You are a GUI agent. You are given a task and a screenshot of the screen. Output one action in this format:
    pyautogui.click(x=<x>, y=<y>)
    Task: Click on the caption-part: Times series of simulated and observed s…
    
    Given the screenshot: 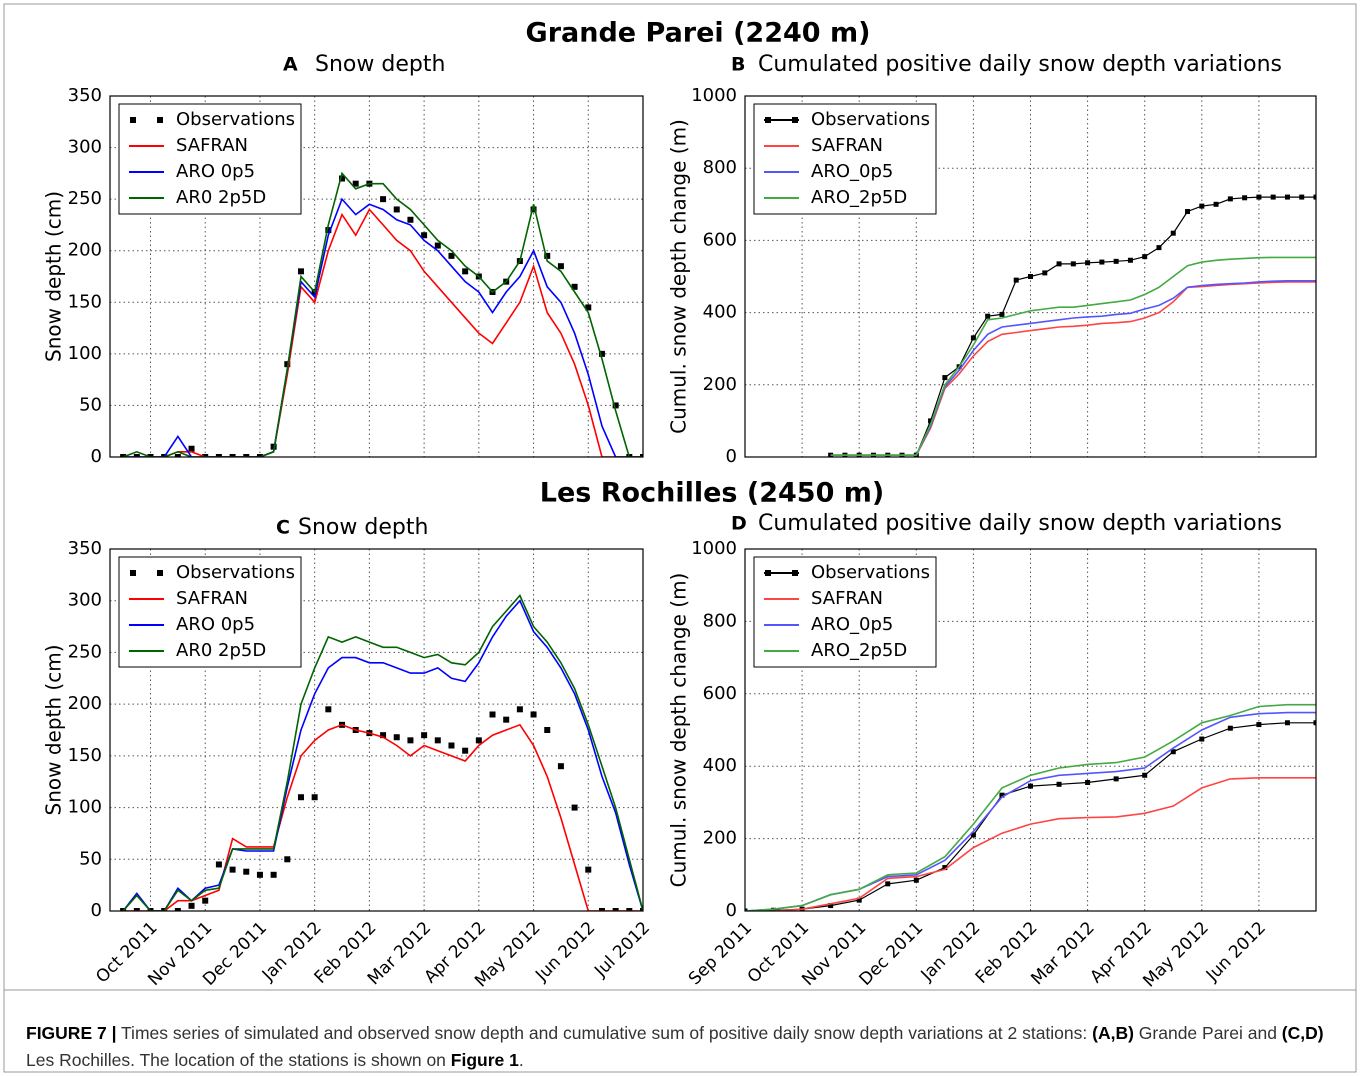 What is the action you would take?
    pyautogui.click(x=604, y=1033)
    